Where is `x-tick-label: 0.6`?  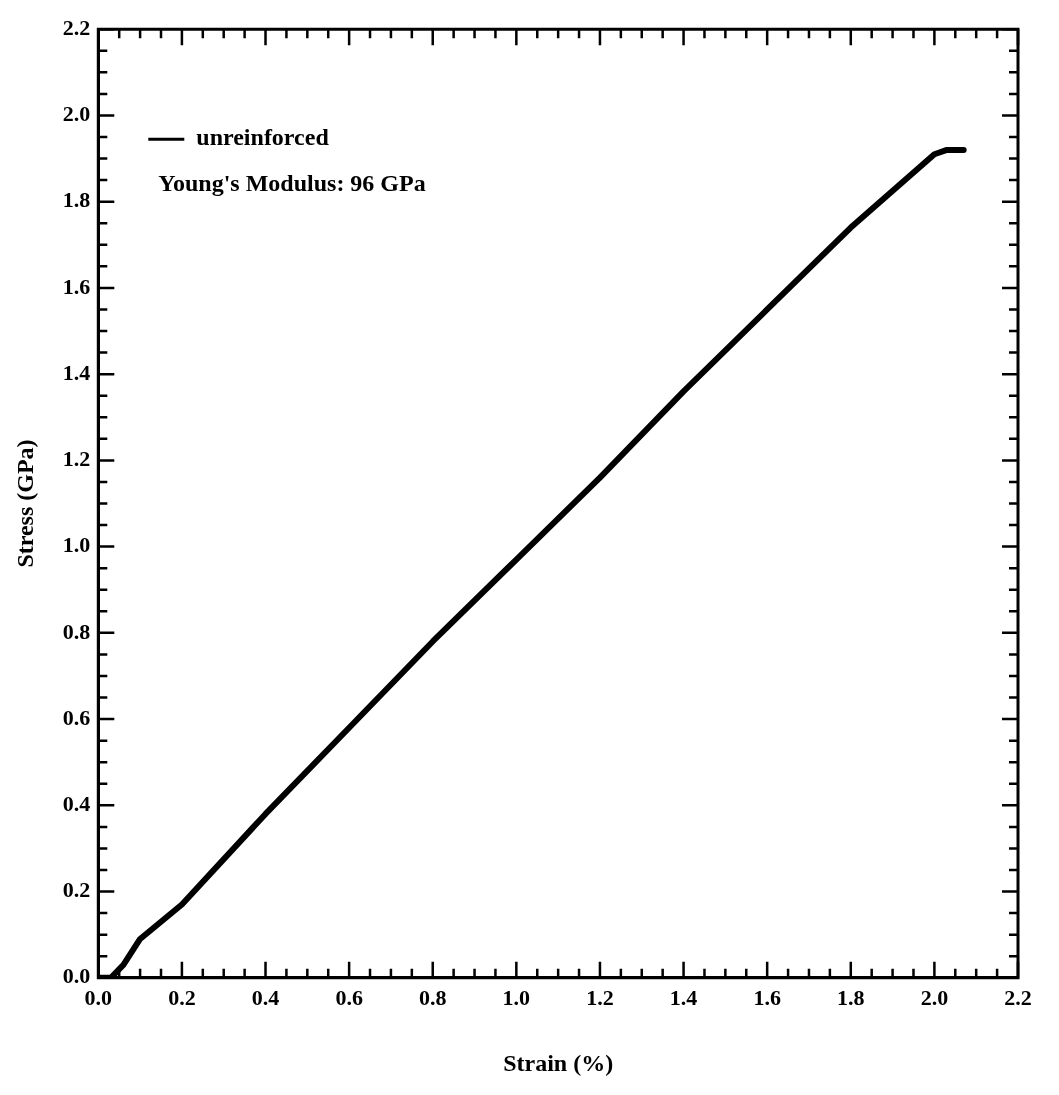
x-tick-label: 0.6 is located at coordinates (349, 997).